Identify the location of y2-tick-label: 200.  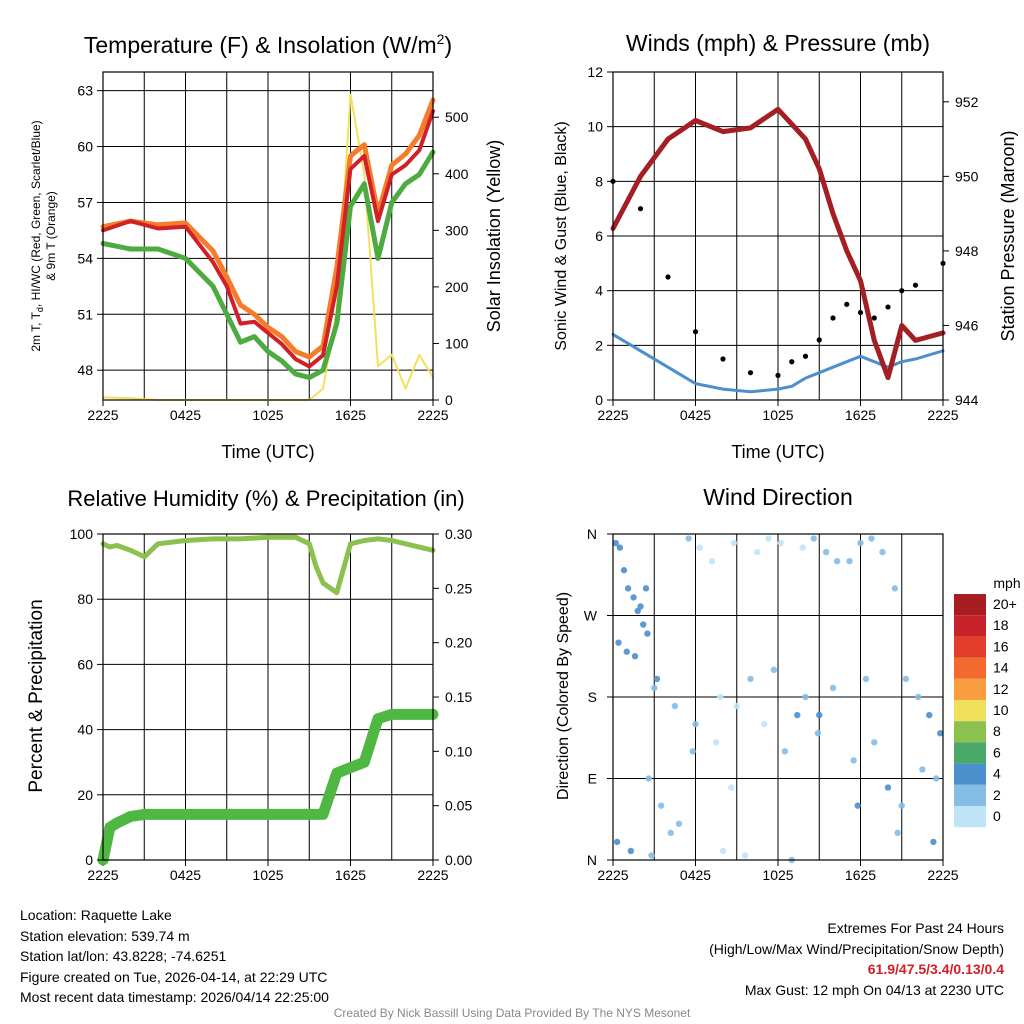
(457, 287).